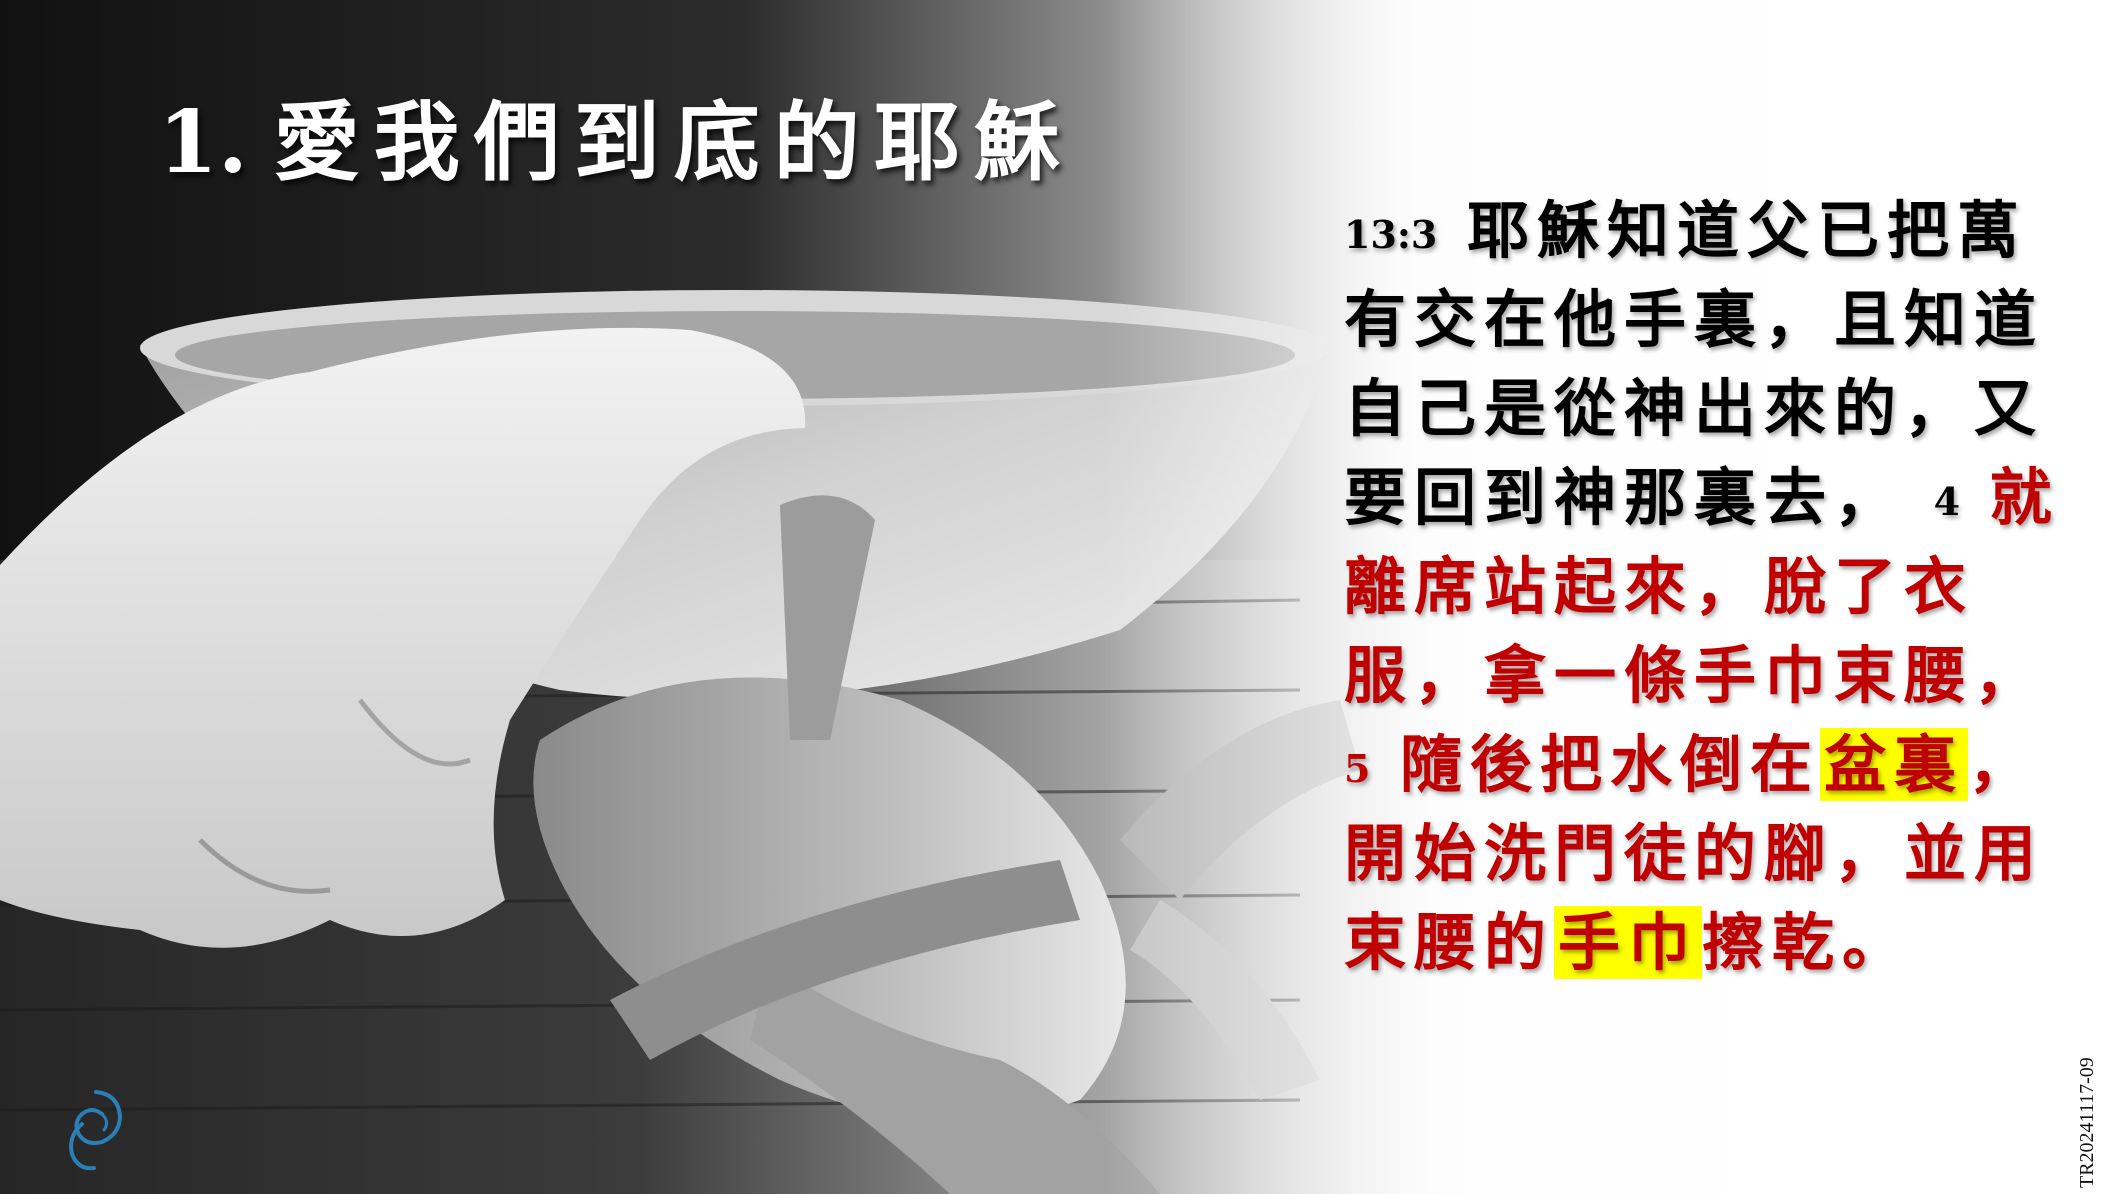 This screenshot has width=2122, height=1194. I want to click on highlight-basin: 盆裏, so click(1894, 764).